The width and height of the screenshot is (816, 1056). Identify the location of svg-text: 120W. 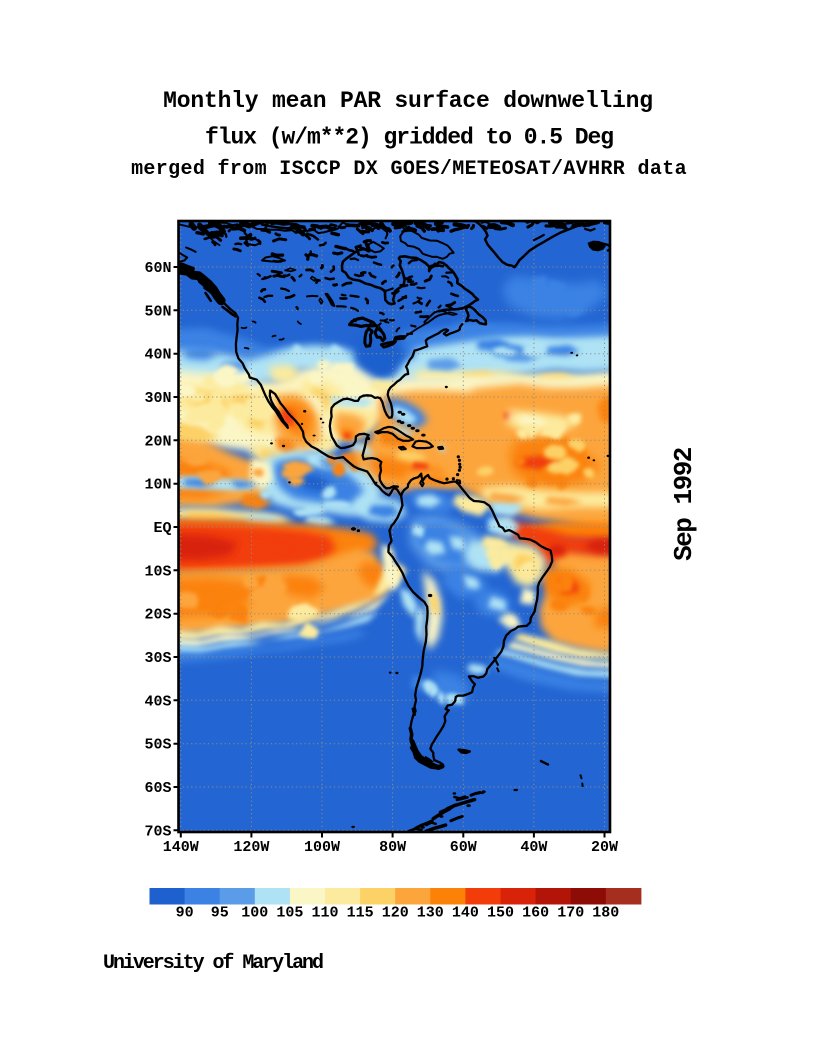
(251, 847).